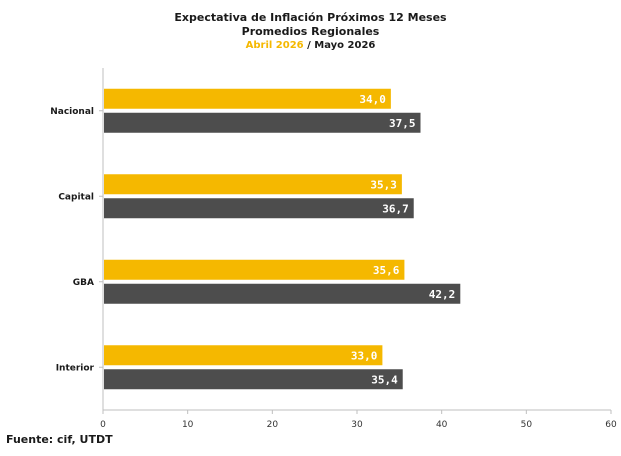 Image resolution: width=621 pixels, height=456 pixels. I want to click on source-note: Fuente: cif, UTDT, so click(59, 439).